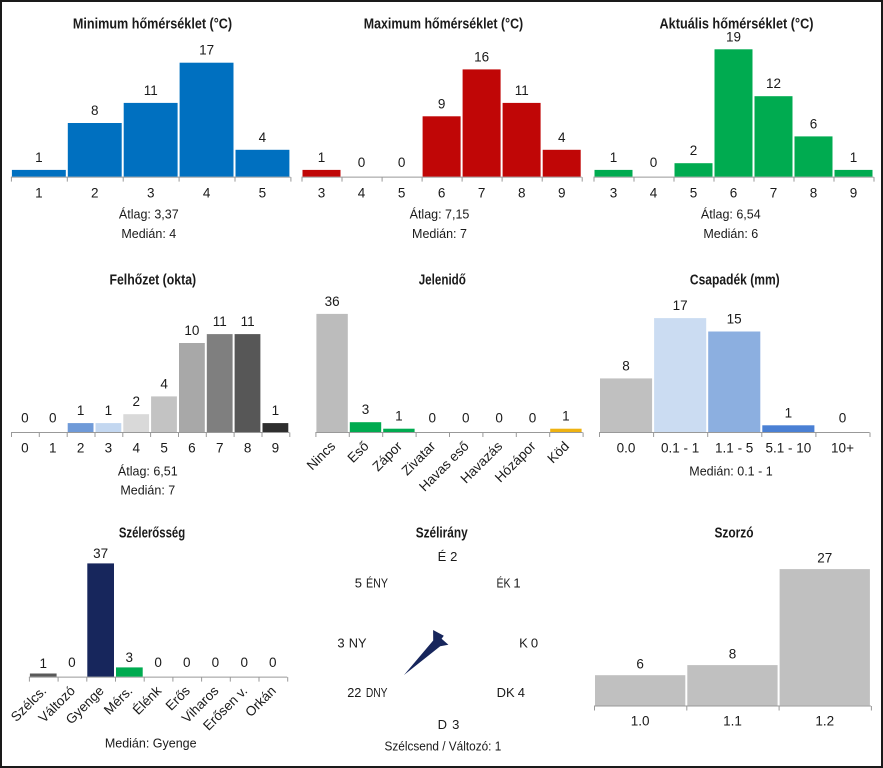  Describe the element at coordinates (358, 643) in the screenshot. I see `svg-text: NY` at that location.